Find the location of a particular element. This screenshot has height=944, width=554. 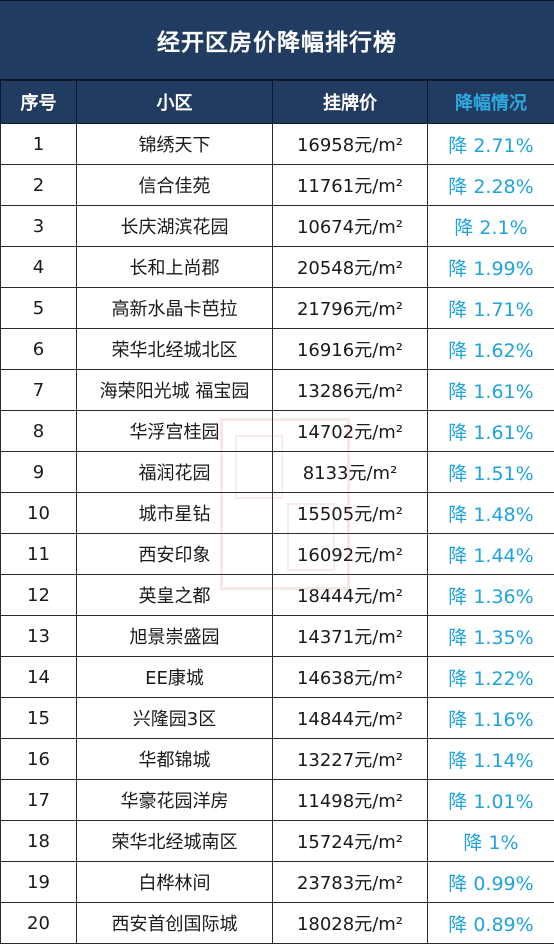

community-cell: 西安首创国际城 is located at coordinates (175, 923).